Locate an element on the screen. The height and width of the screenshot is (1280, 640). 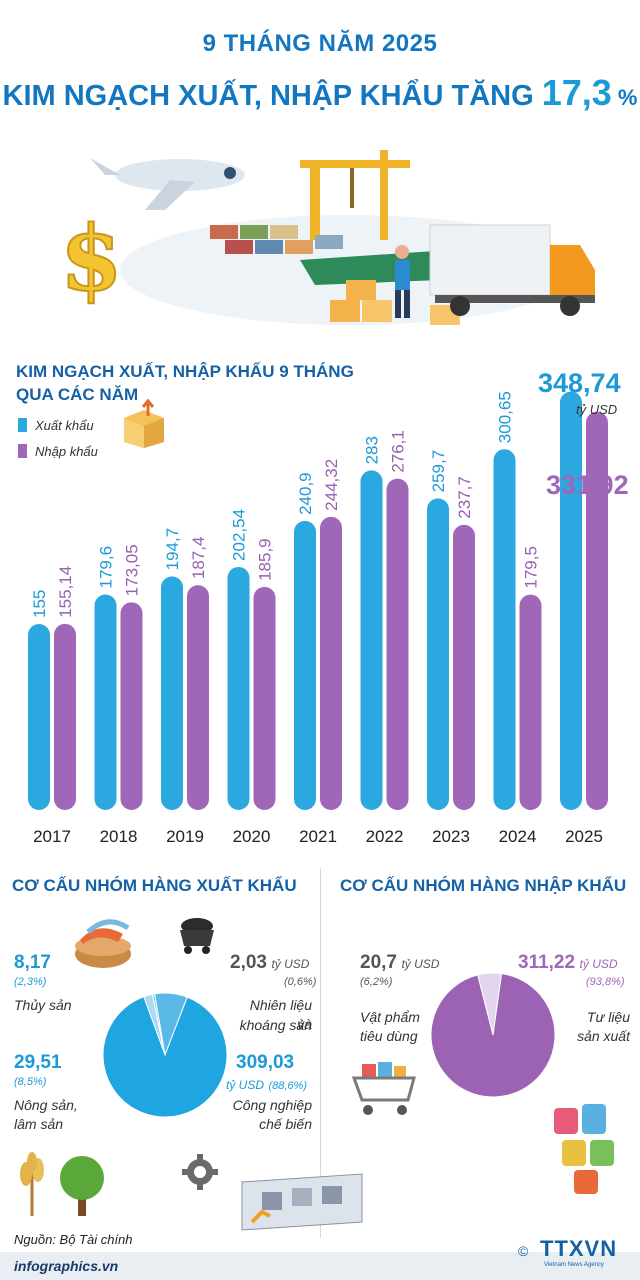
header-date: 9 THÁNG NĂM 2025 is located at coordinates (320, 43).